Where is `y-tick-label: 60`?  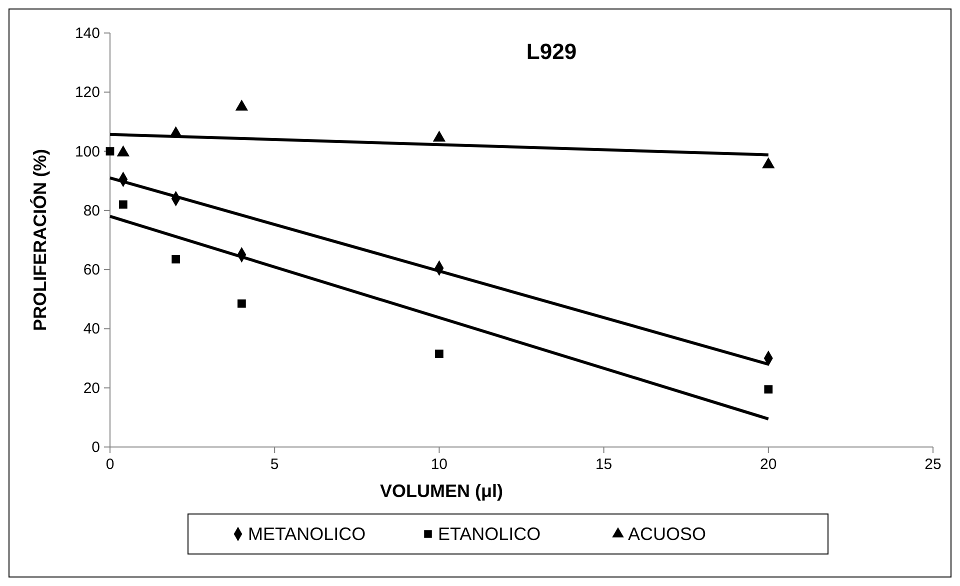 y-tick-label: 60 is located at coordinates (91, 270).